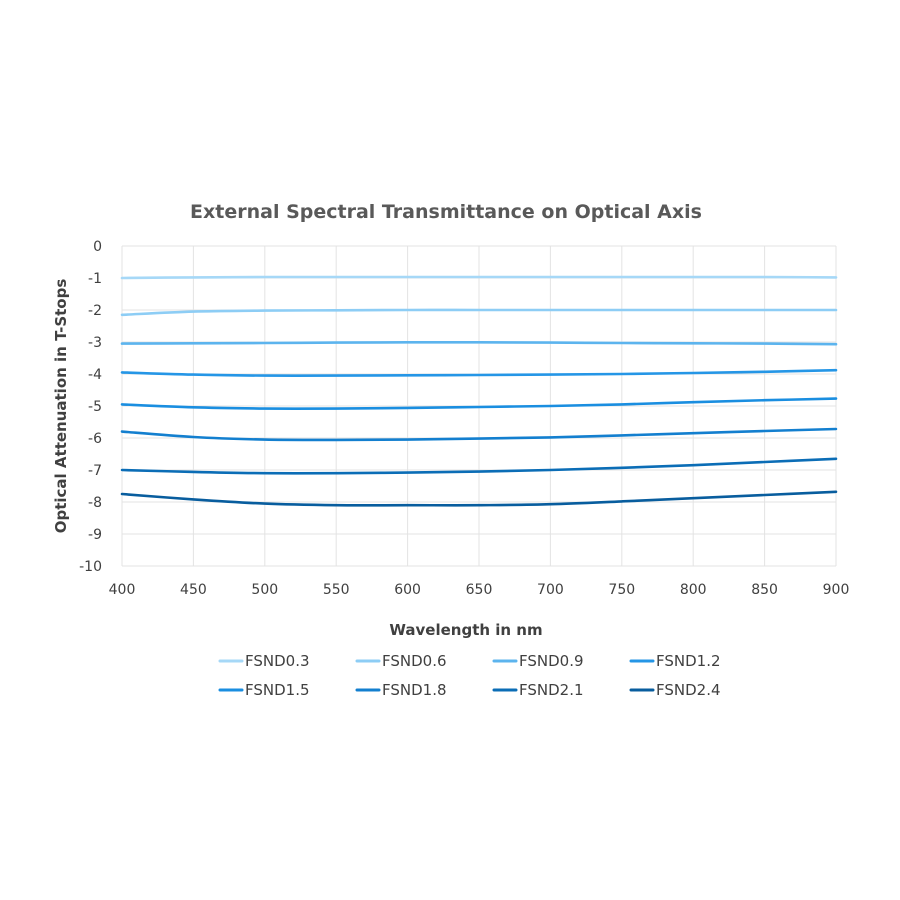  What do you see at coordinates (90, 567) in the screenshot?
I see `y-tick-label: -10` at bounding box center [90, 567].